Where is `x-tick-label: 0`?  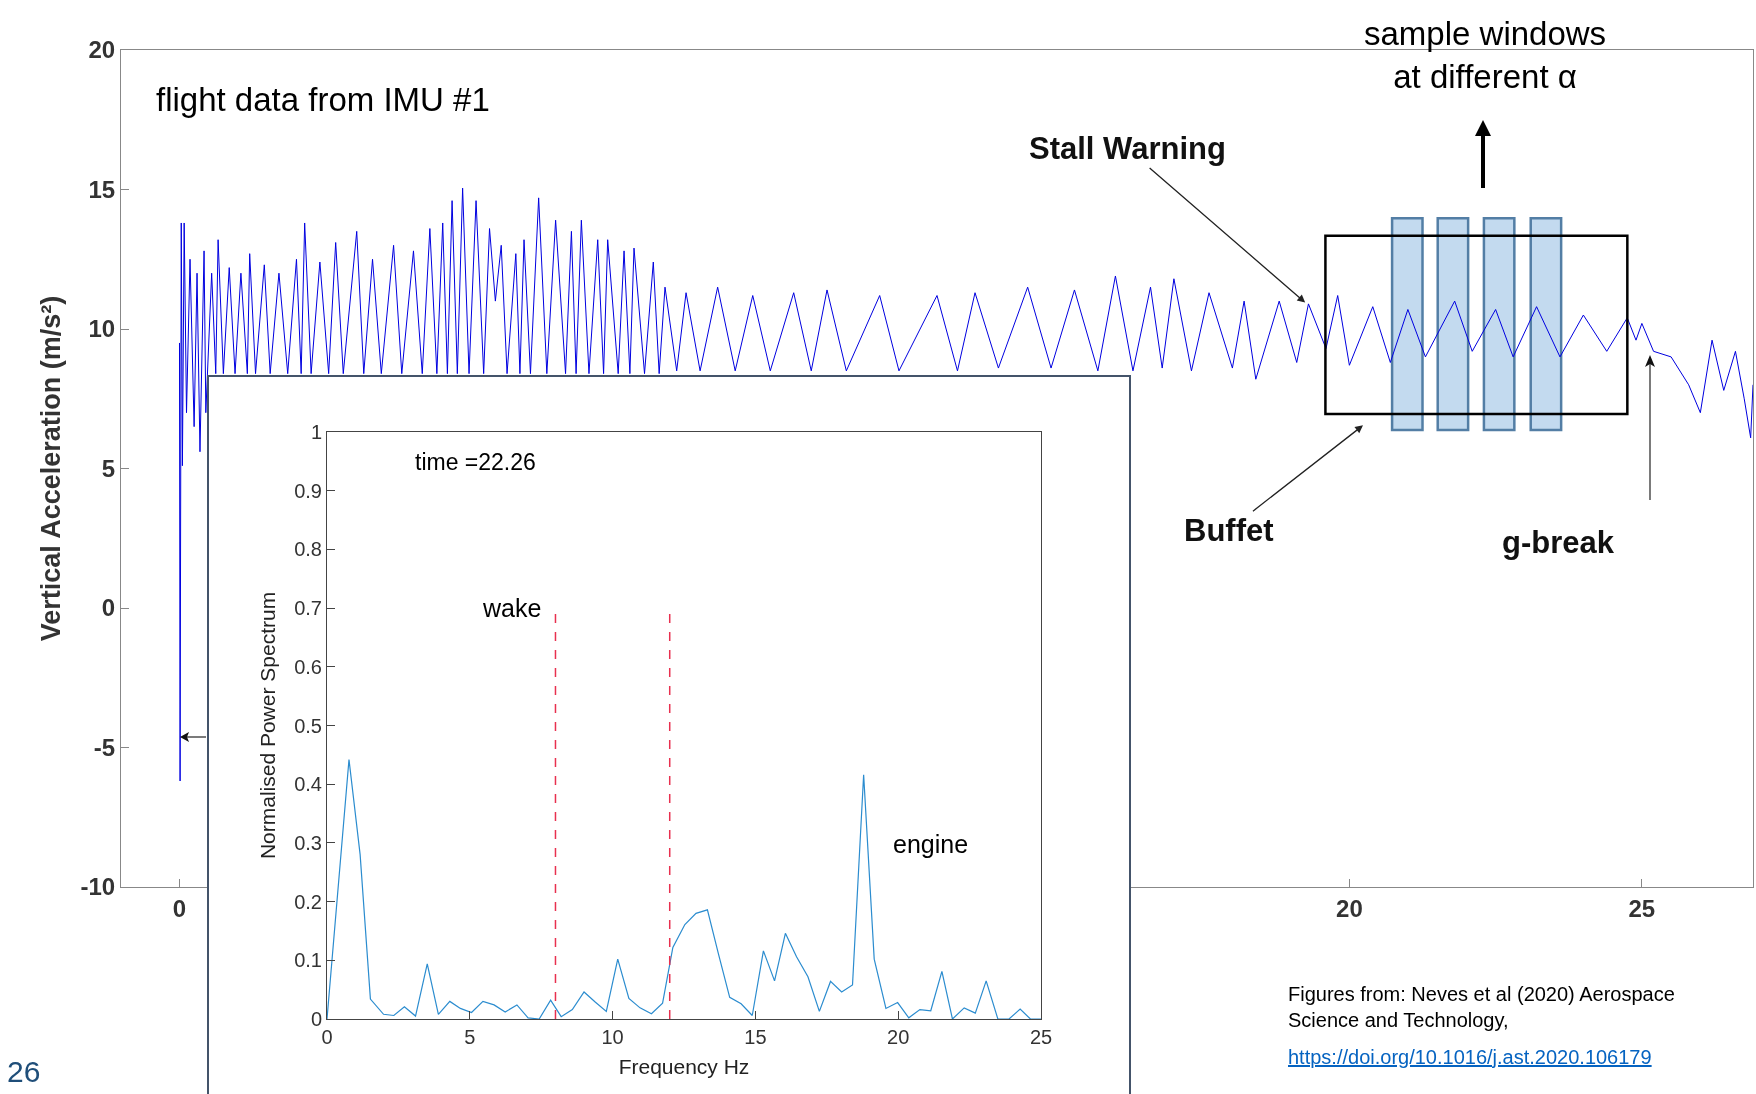 x-tick-label: 0 is located at coordinates (179, 908).